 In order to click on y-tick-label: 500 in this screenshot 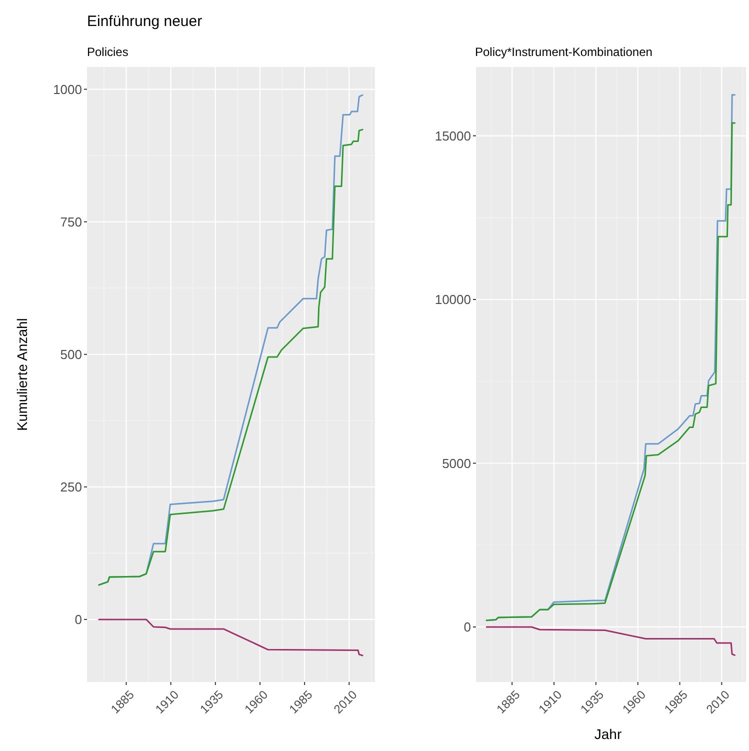, I will do `click(71, 354)`.